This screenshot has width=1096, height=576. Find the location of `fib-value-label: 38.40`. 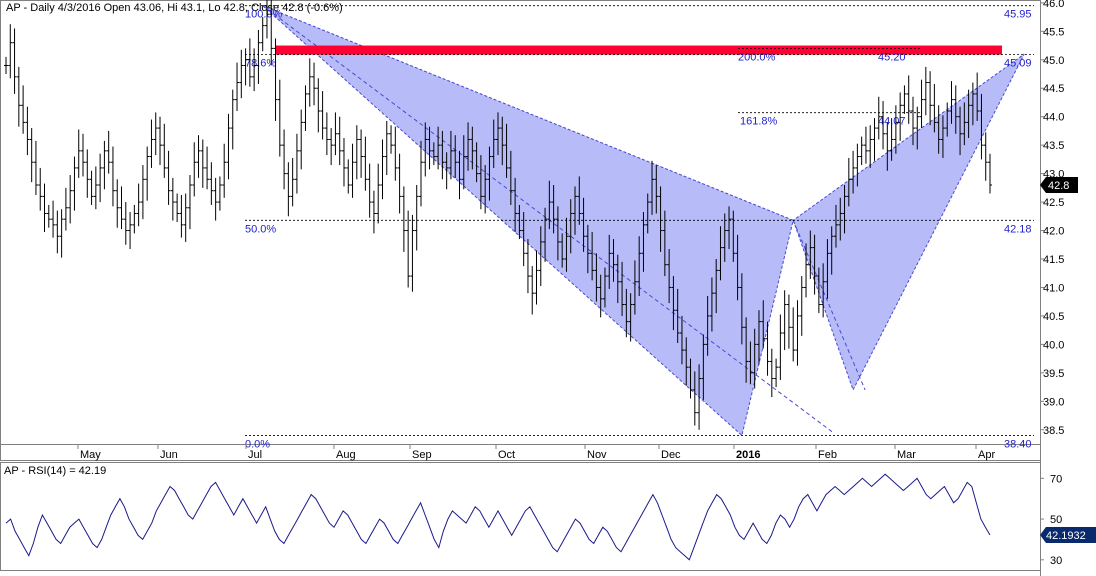

fib-value-label: 38.40 is located at coordinates (1018, 444).